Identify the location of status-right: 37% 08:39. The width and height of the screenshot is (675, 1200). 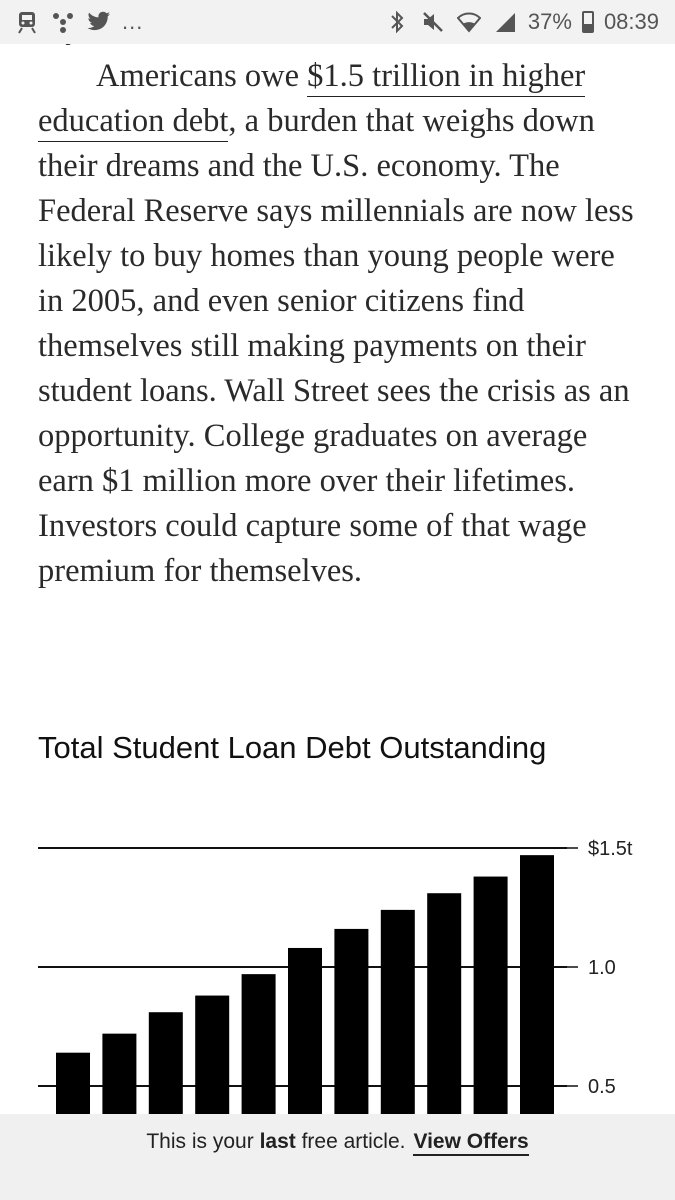
(529, 22).